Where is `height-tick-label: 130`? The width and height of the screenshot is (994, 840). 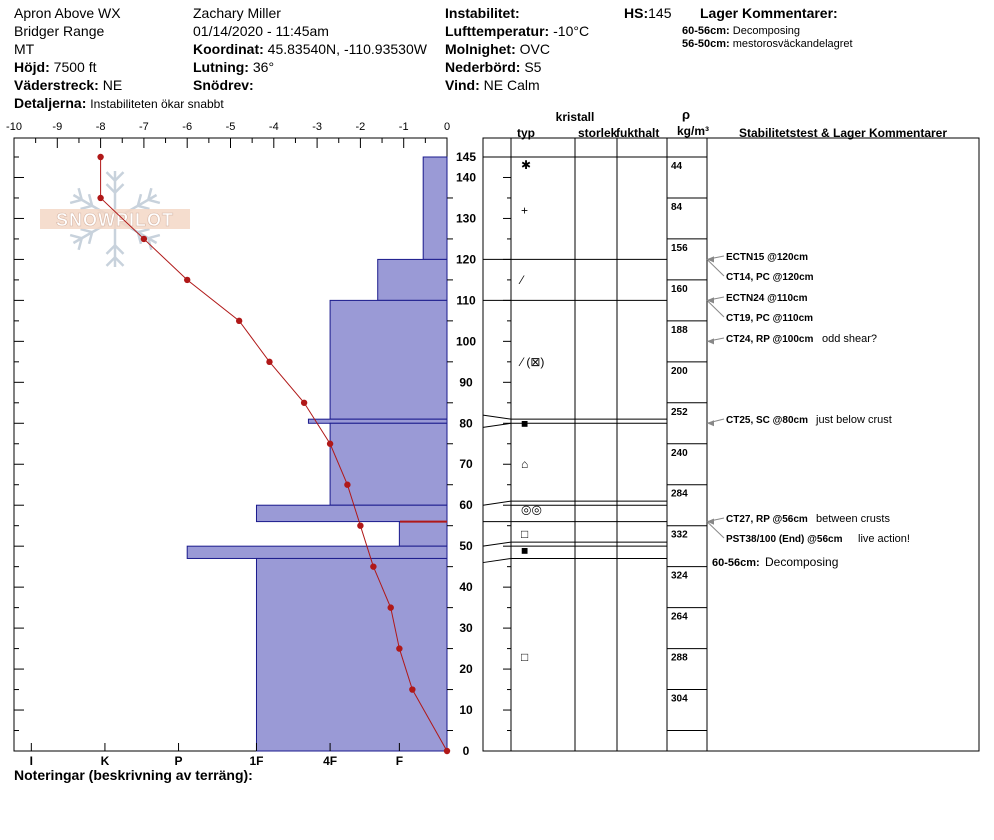
height-tick-label: 130 is located at coordinates (466, 218).